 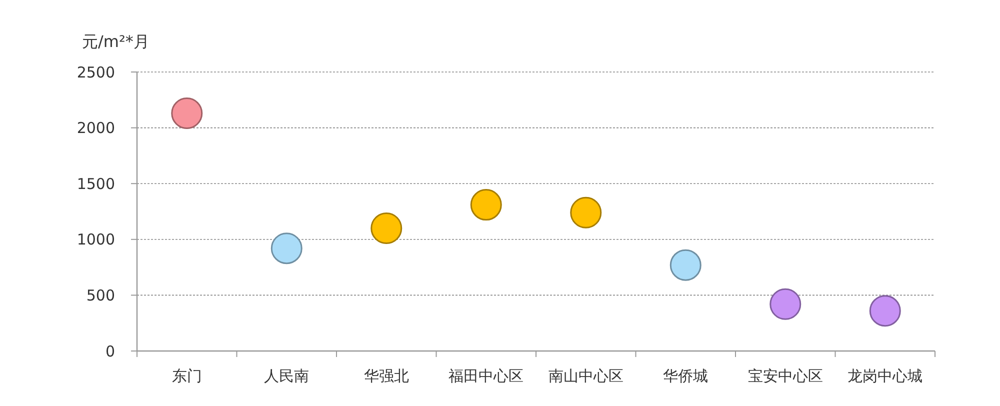 I want to click on y-tick-label: 2500, so click(x=95, y=72).